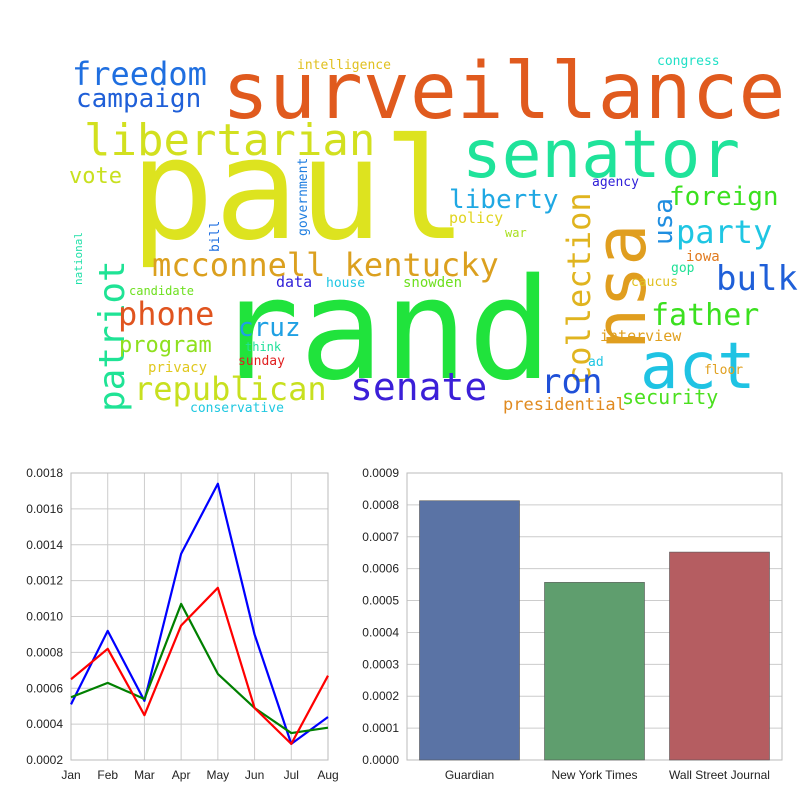  I want to click on y-tick-label: 0.0012, so click(44, 581).